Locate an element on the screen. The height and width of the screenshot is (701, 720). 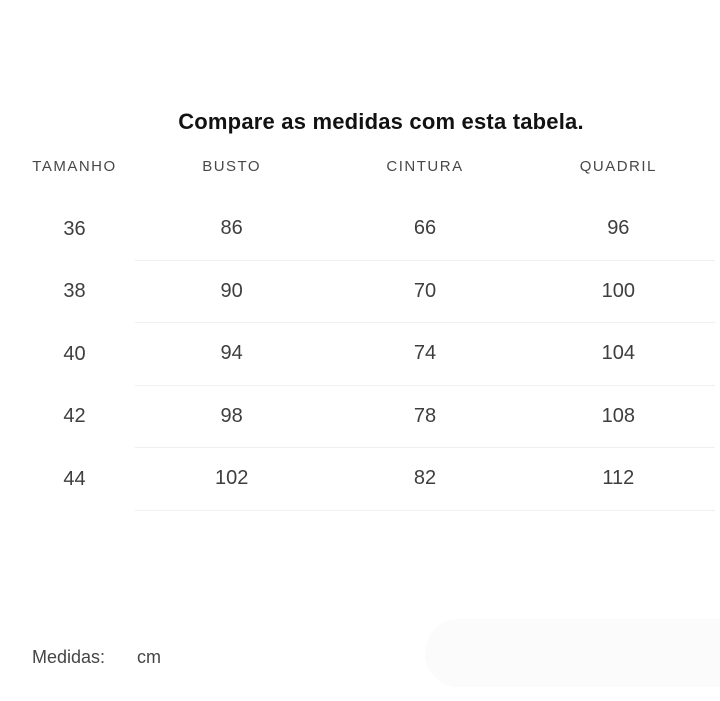
cell-cintura: 66 is located at coordinates (425, 229).